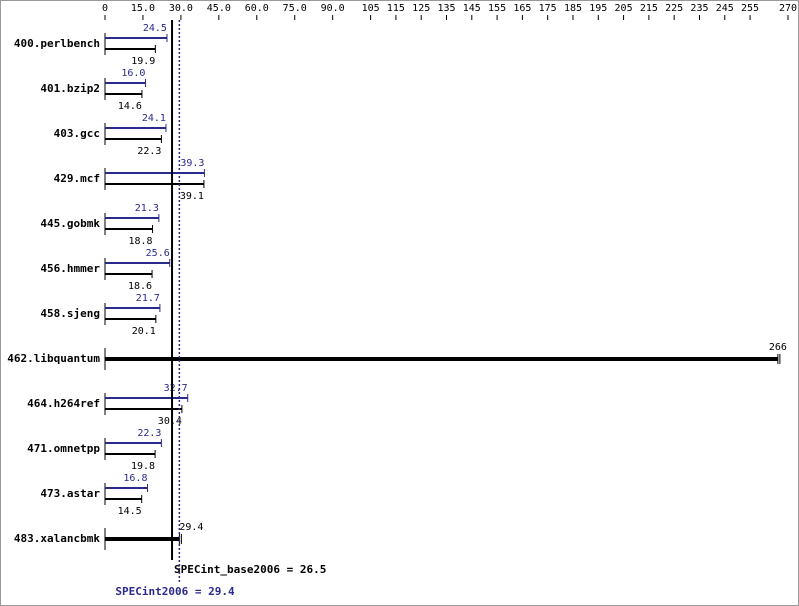 The height and width of the screenshot is (606, 799). Describe the element at coordinates (170, 421) in the screenshot. I see `value-label: 30.4` at that location.